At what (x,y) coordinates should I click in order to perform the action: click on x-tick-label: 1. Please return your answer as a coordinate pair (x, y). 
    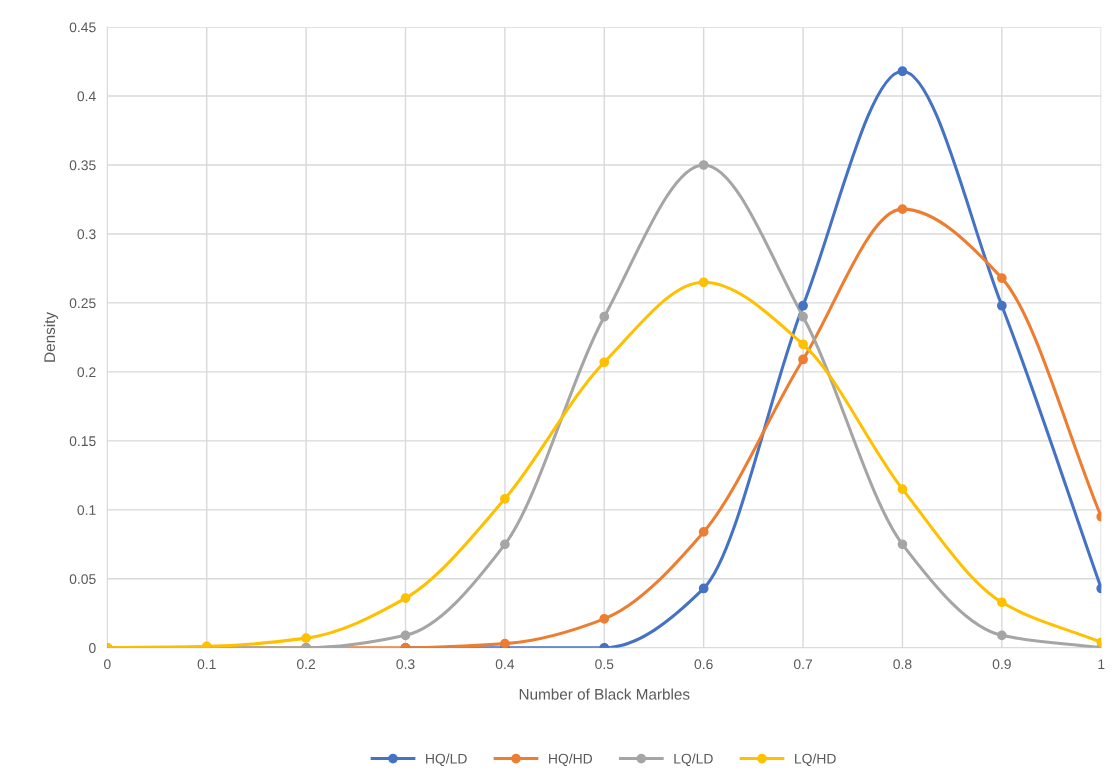
    Looking at the image, I should click on (1101, 664).